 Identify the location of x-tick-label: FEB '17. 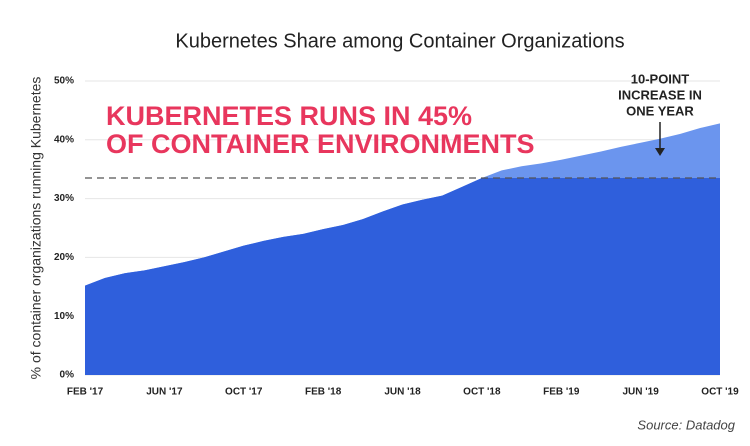
(85, 392).